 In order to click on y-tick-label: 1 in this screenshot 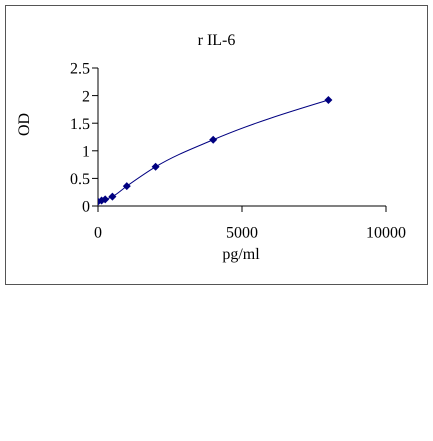, I will do `click(86, 151)`.